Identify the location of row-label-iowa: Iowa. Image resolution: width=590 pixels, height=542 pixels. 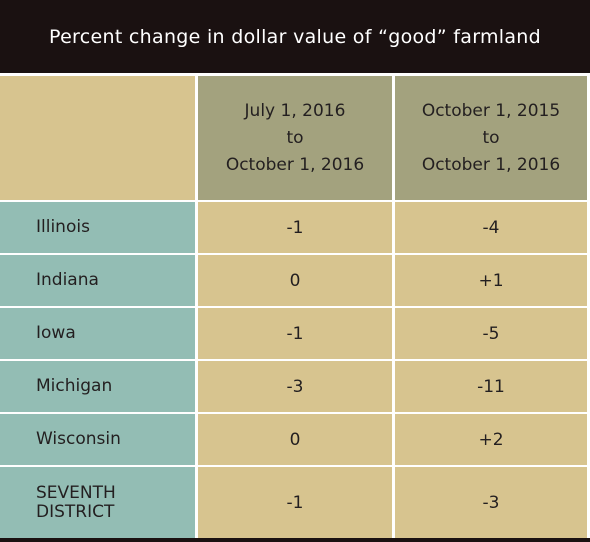
(97, 333).